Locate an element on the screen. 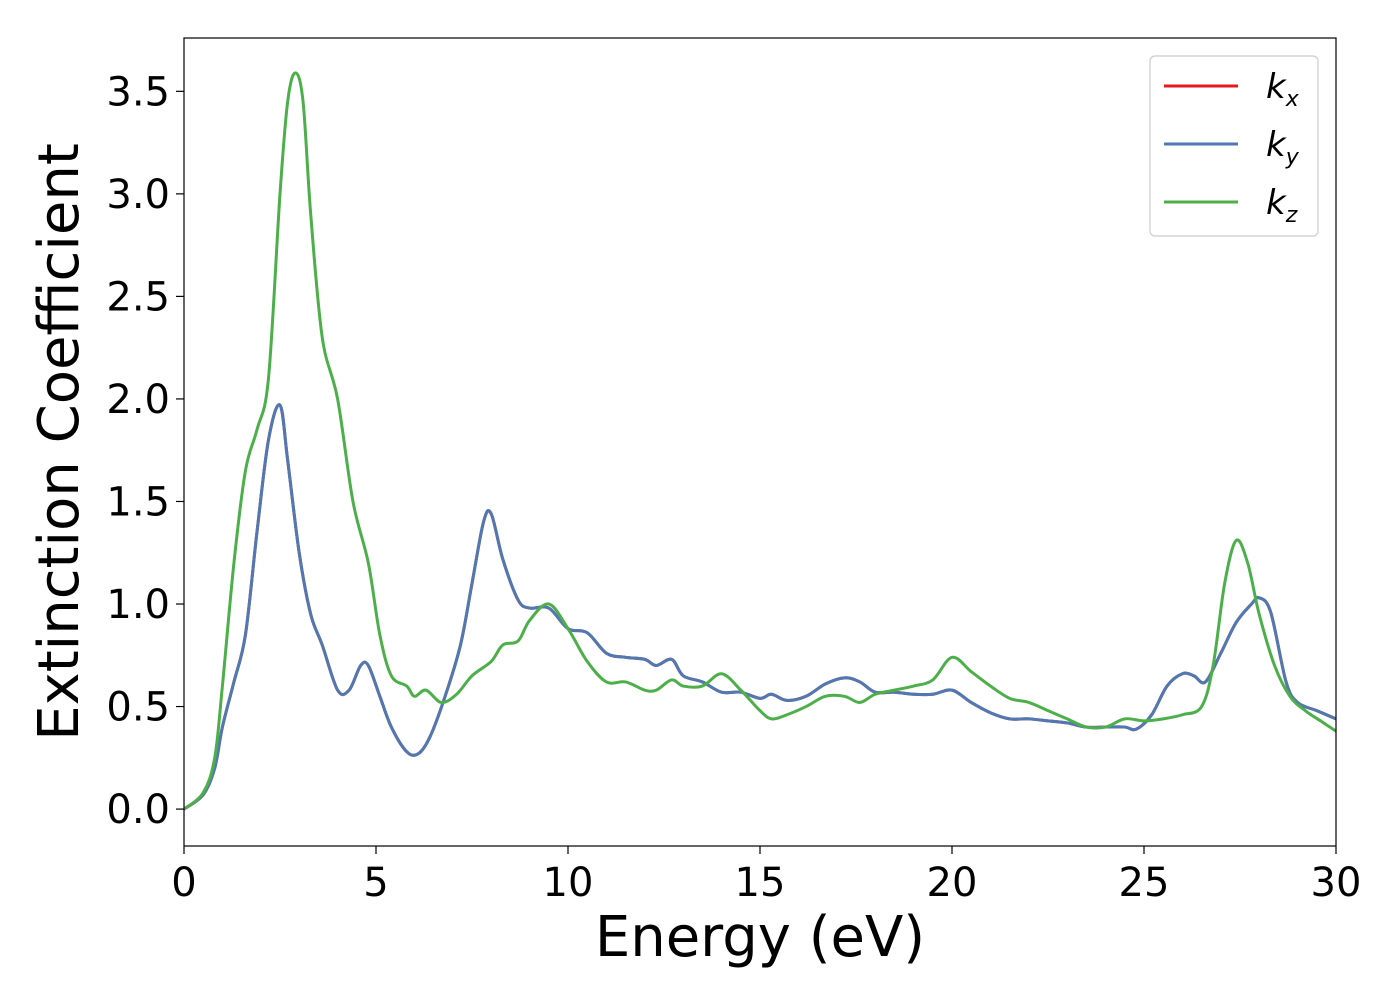 The height and width of the screenshot is (1000, 1400). y-tick-label: 3.0 is located at coordinates (138, 195).